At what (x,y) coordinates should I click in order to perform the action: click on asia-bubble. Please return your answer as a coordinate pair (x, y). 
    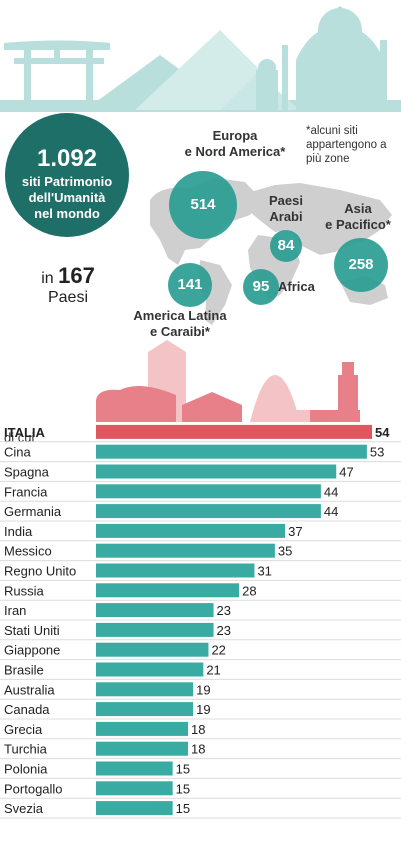
    Looking at the image, I should click on (361, 265).